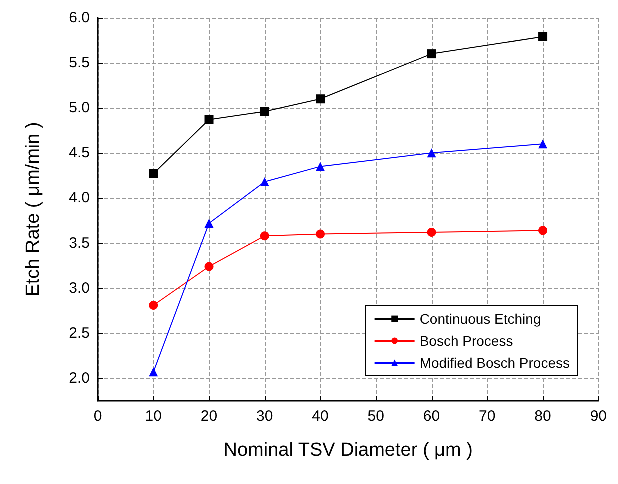 The image size is (618, 484). What do you see at coordinates (98, 416) in the screenshot?
I see `x-tick-label: 0` at bounding box center [98, 416].